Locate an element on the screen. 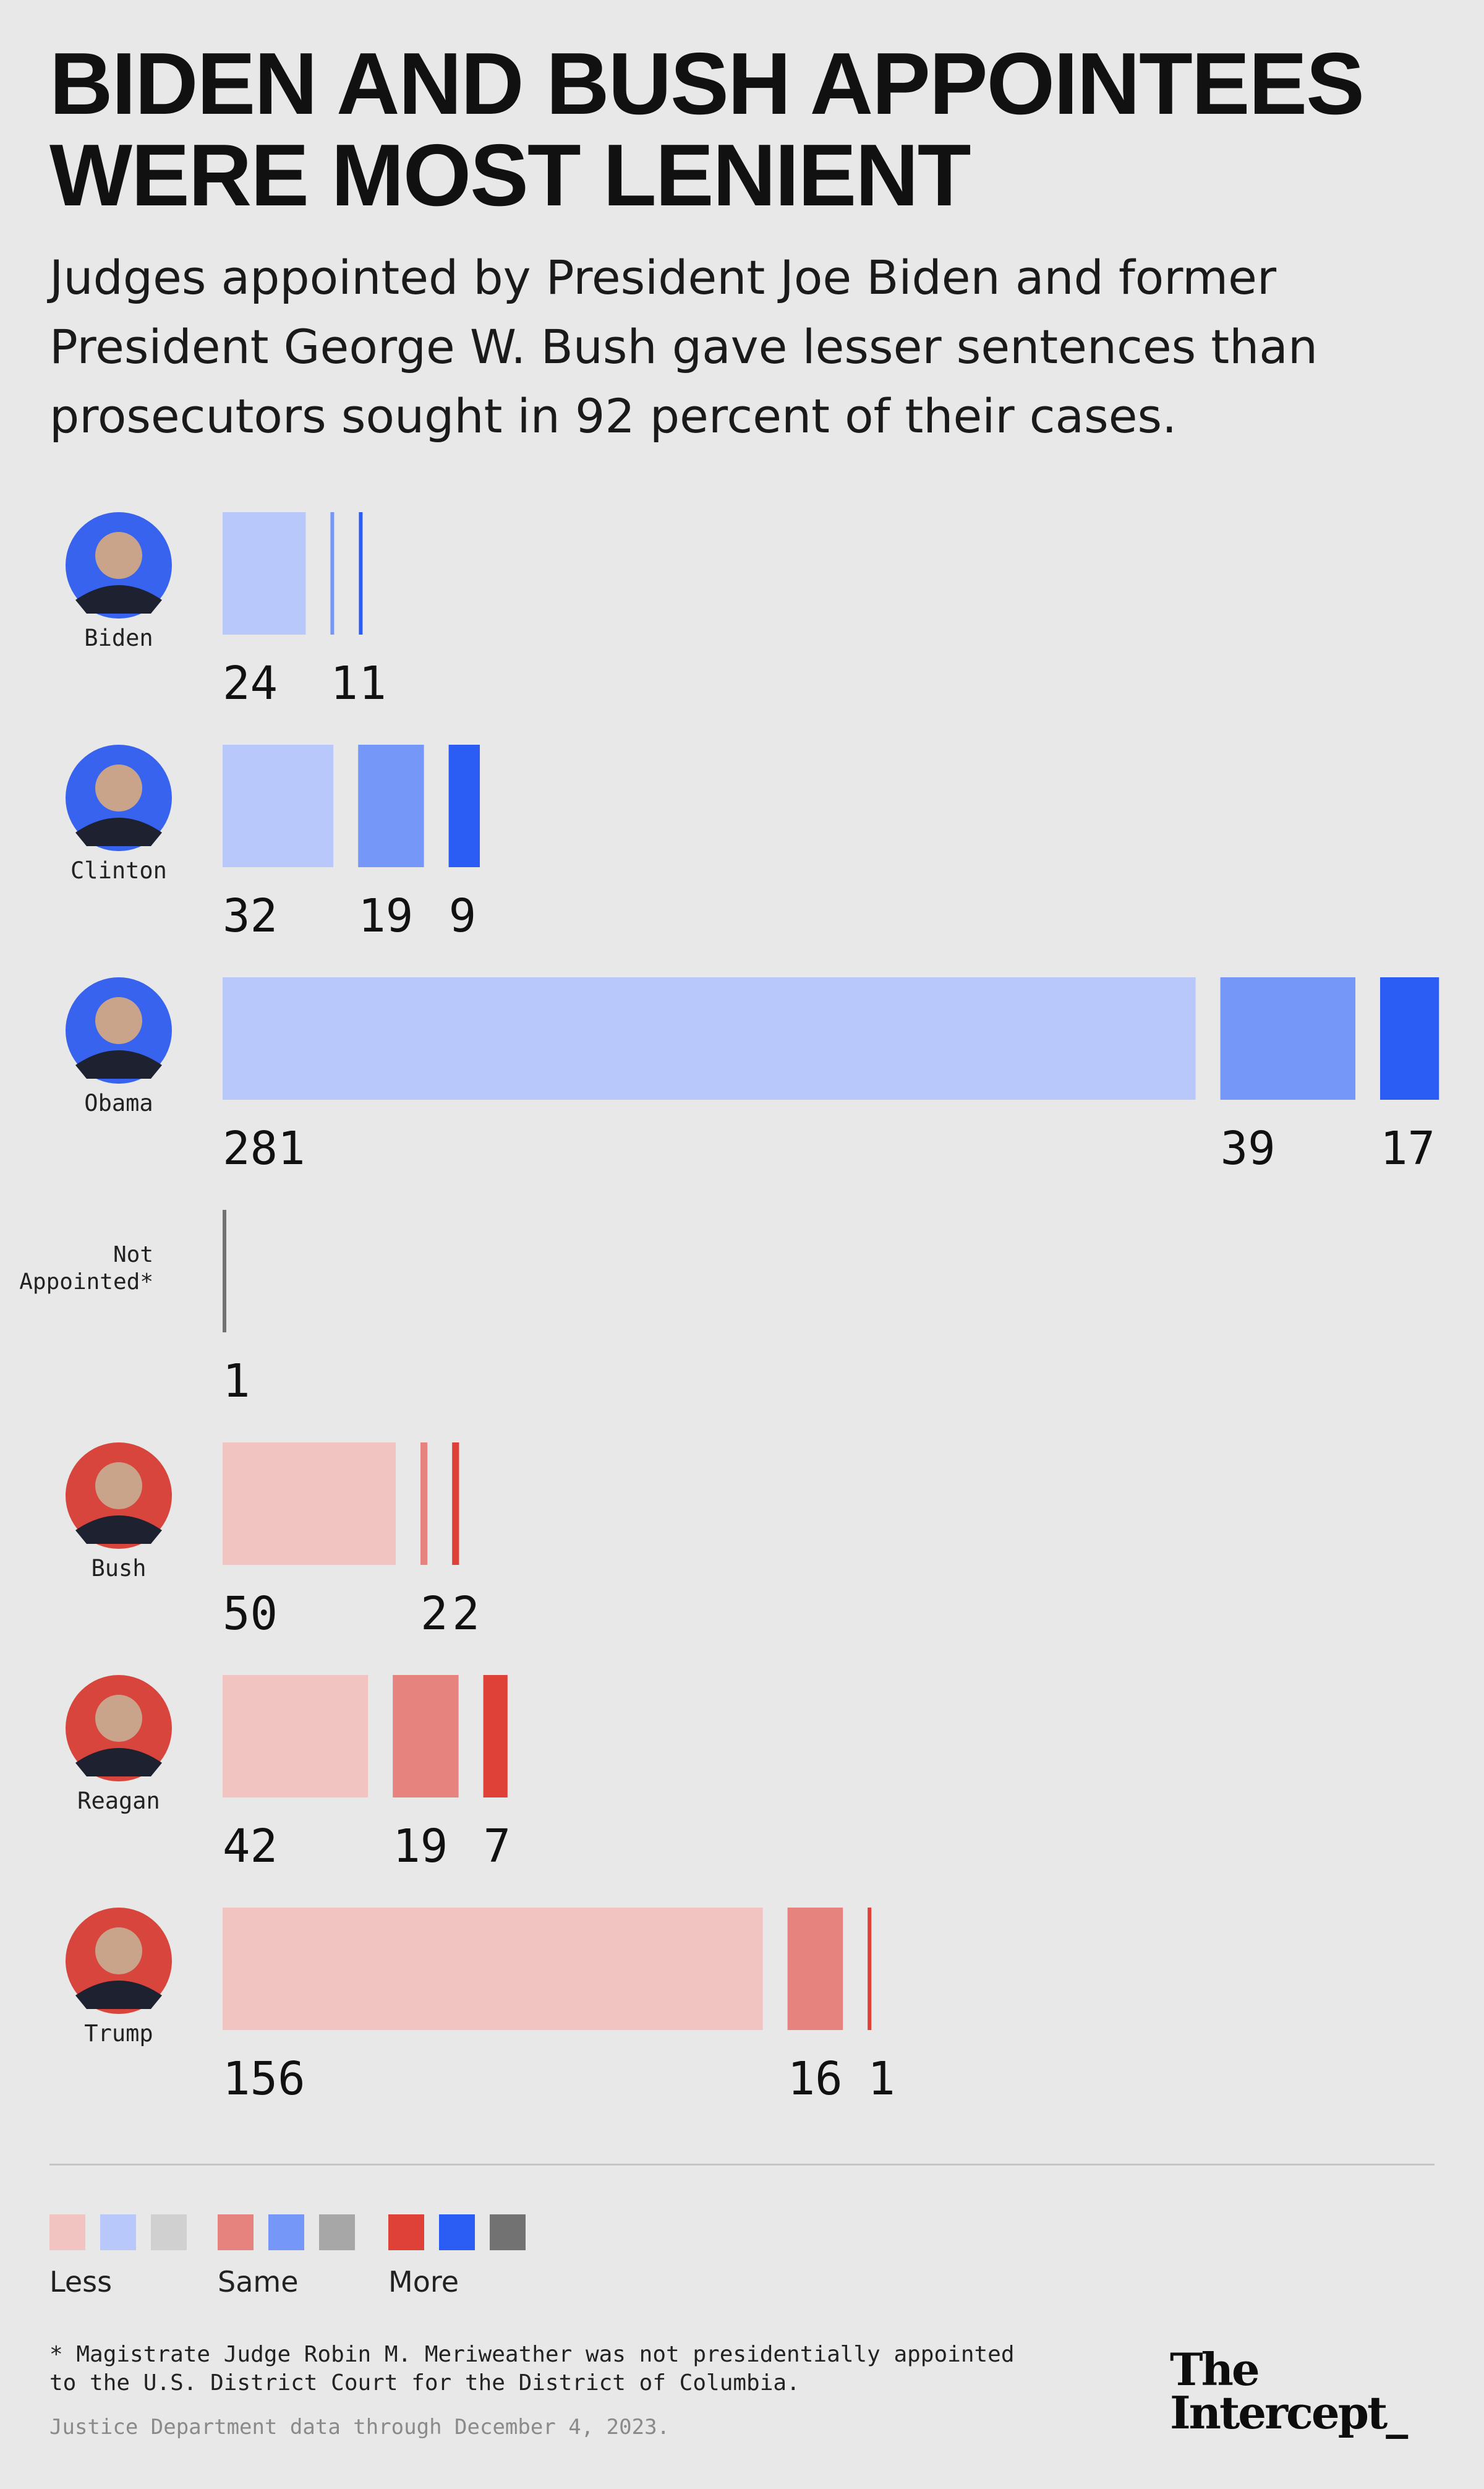  legend-swatch-same-republican is located at coordinates (236, 2232).